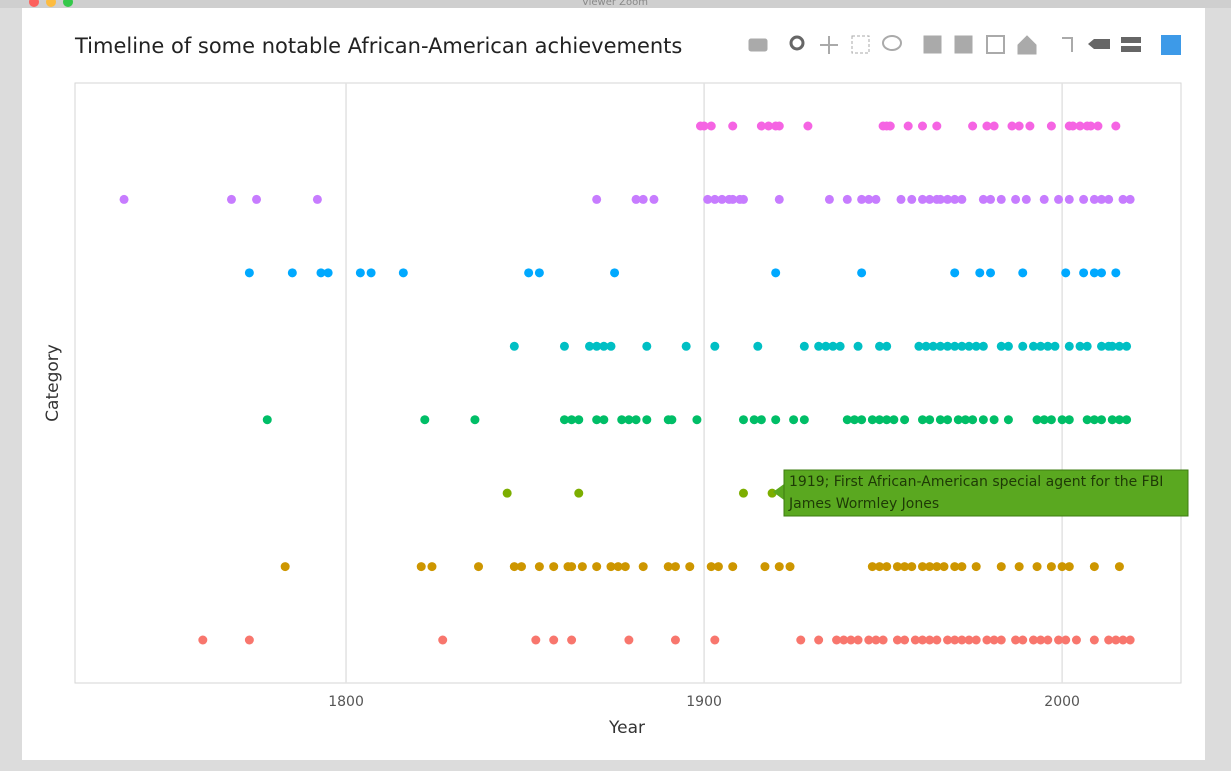  I want to click on autoscale-icon, so click(995, 44).